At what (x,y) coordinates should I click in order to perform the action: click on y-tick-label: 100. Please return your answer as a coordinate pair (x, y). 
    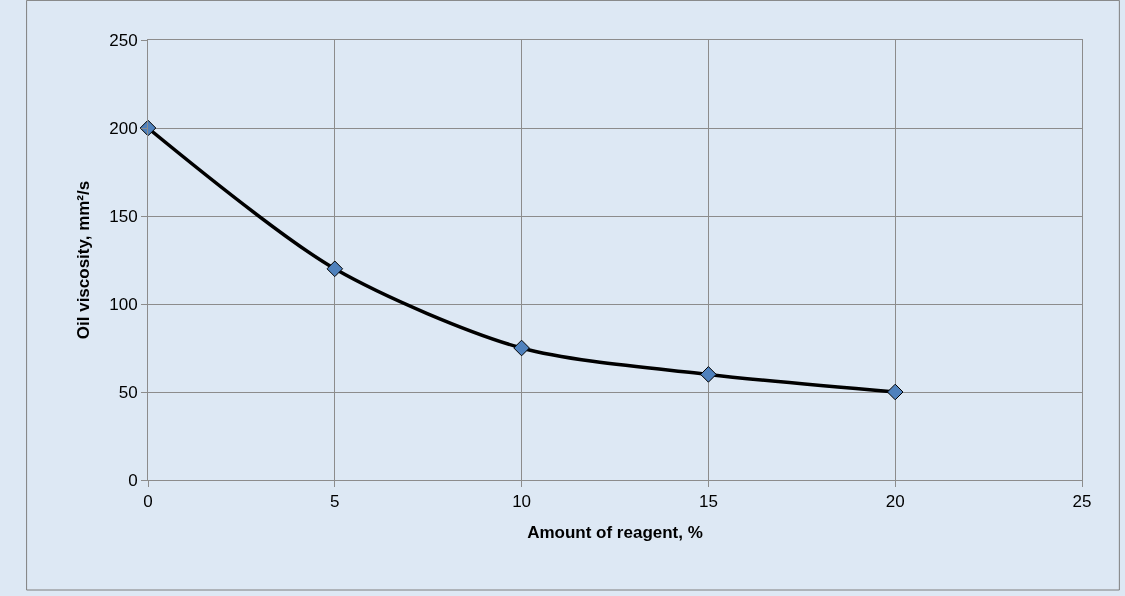
    Looking at the image, I should click on (123, 304).